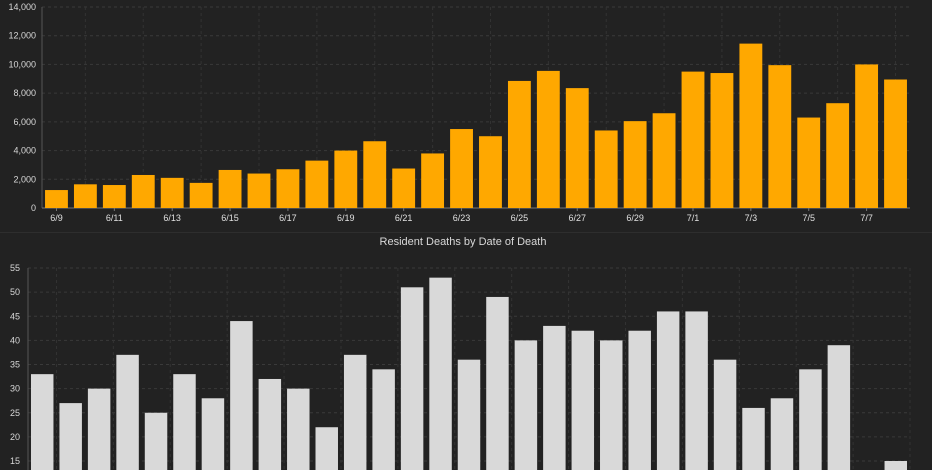 The image size is (932, 470). Describe the element at coordinates (463, 242) in the screenshot. I see `chart-title: Resident Deaths by Date of Death` at that location.